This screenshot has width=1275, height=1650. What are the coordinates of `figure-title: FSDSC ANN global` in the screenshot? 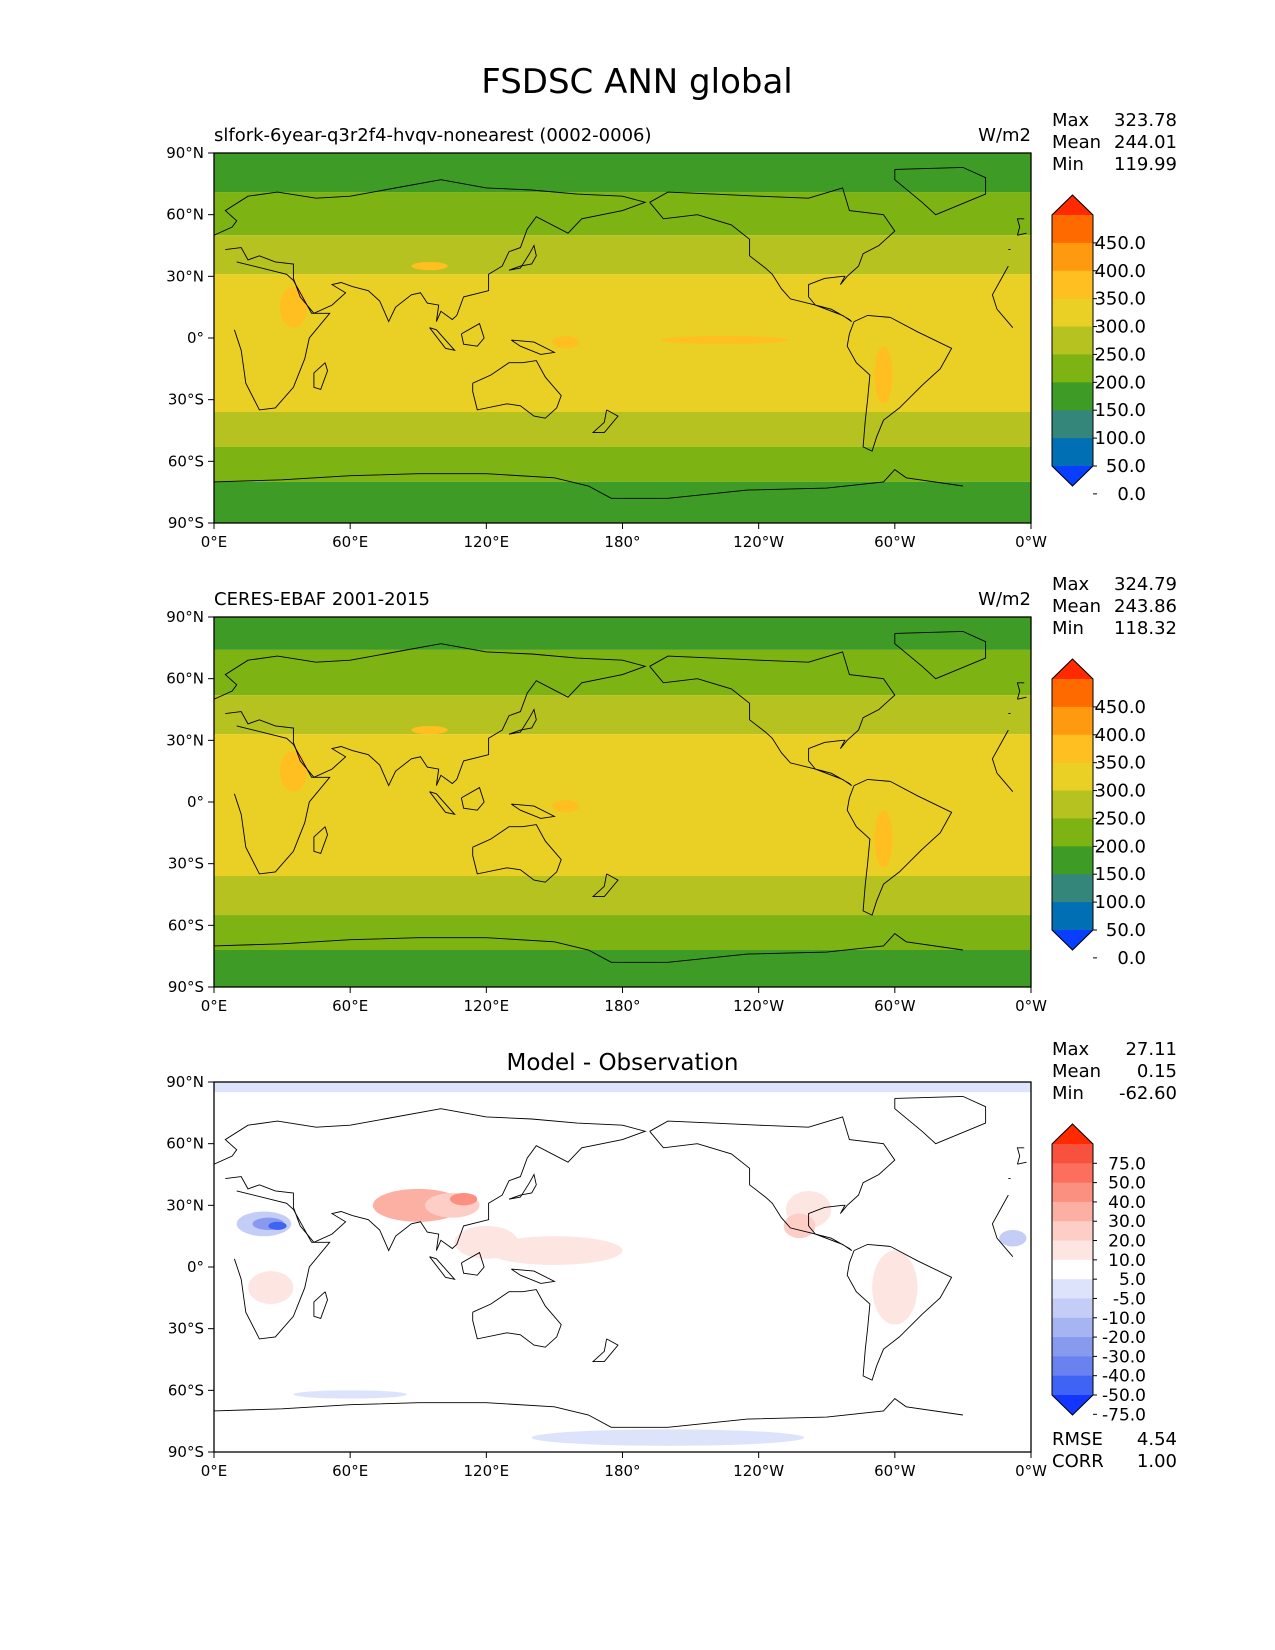 It's located at (636, 82).